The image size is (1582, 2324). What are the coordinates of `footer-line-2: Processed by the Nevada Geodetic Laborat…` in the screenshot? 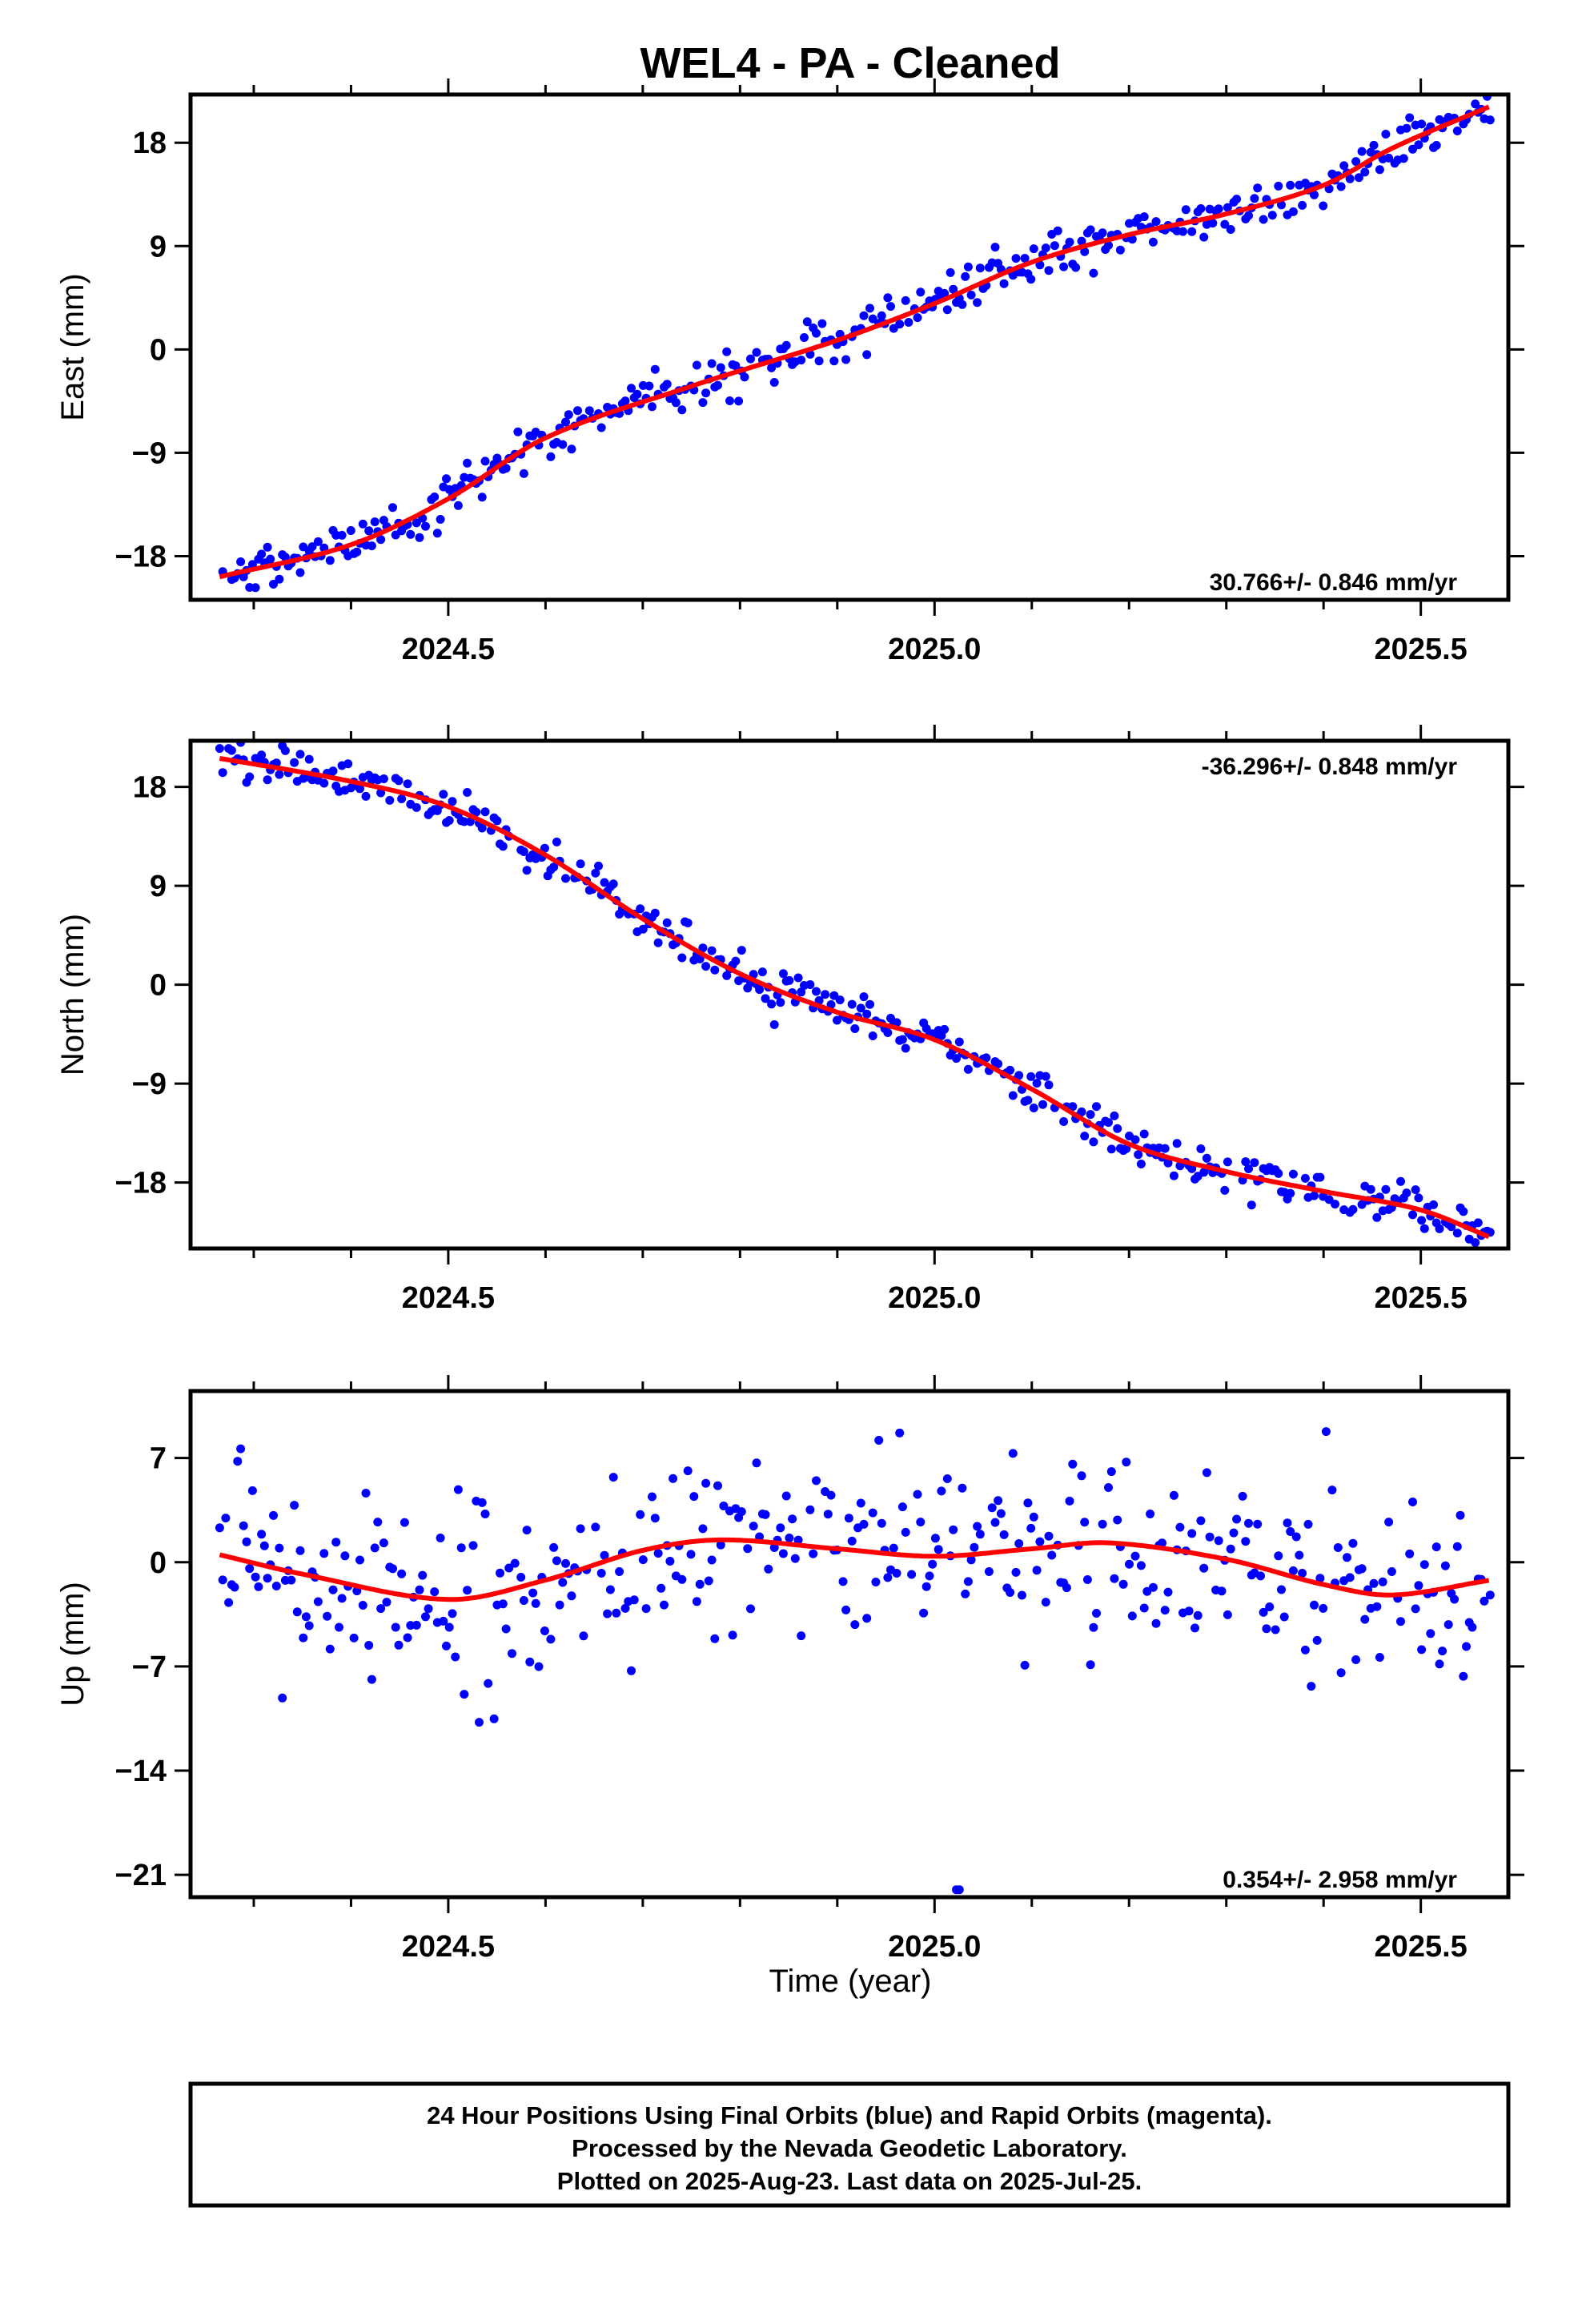 It's located at (849, 2148).